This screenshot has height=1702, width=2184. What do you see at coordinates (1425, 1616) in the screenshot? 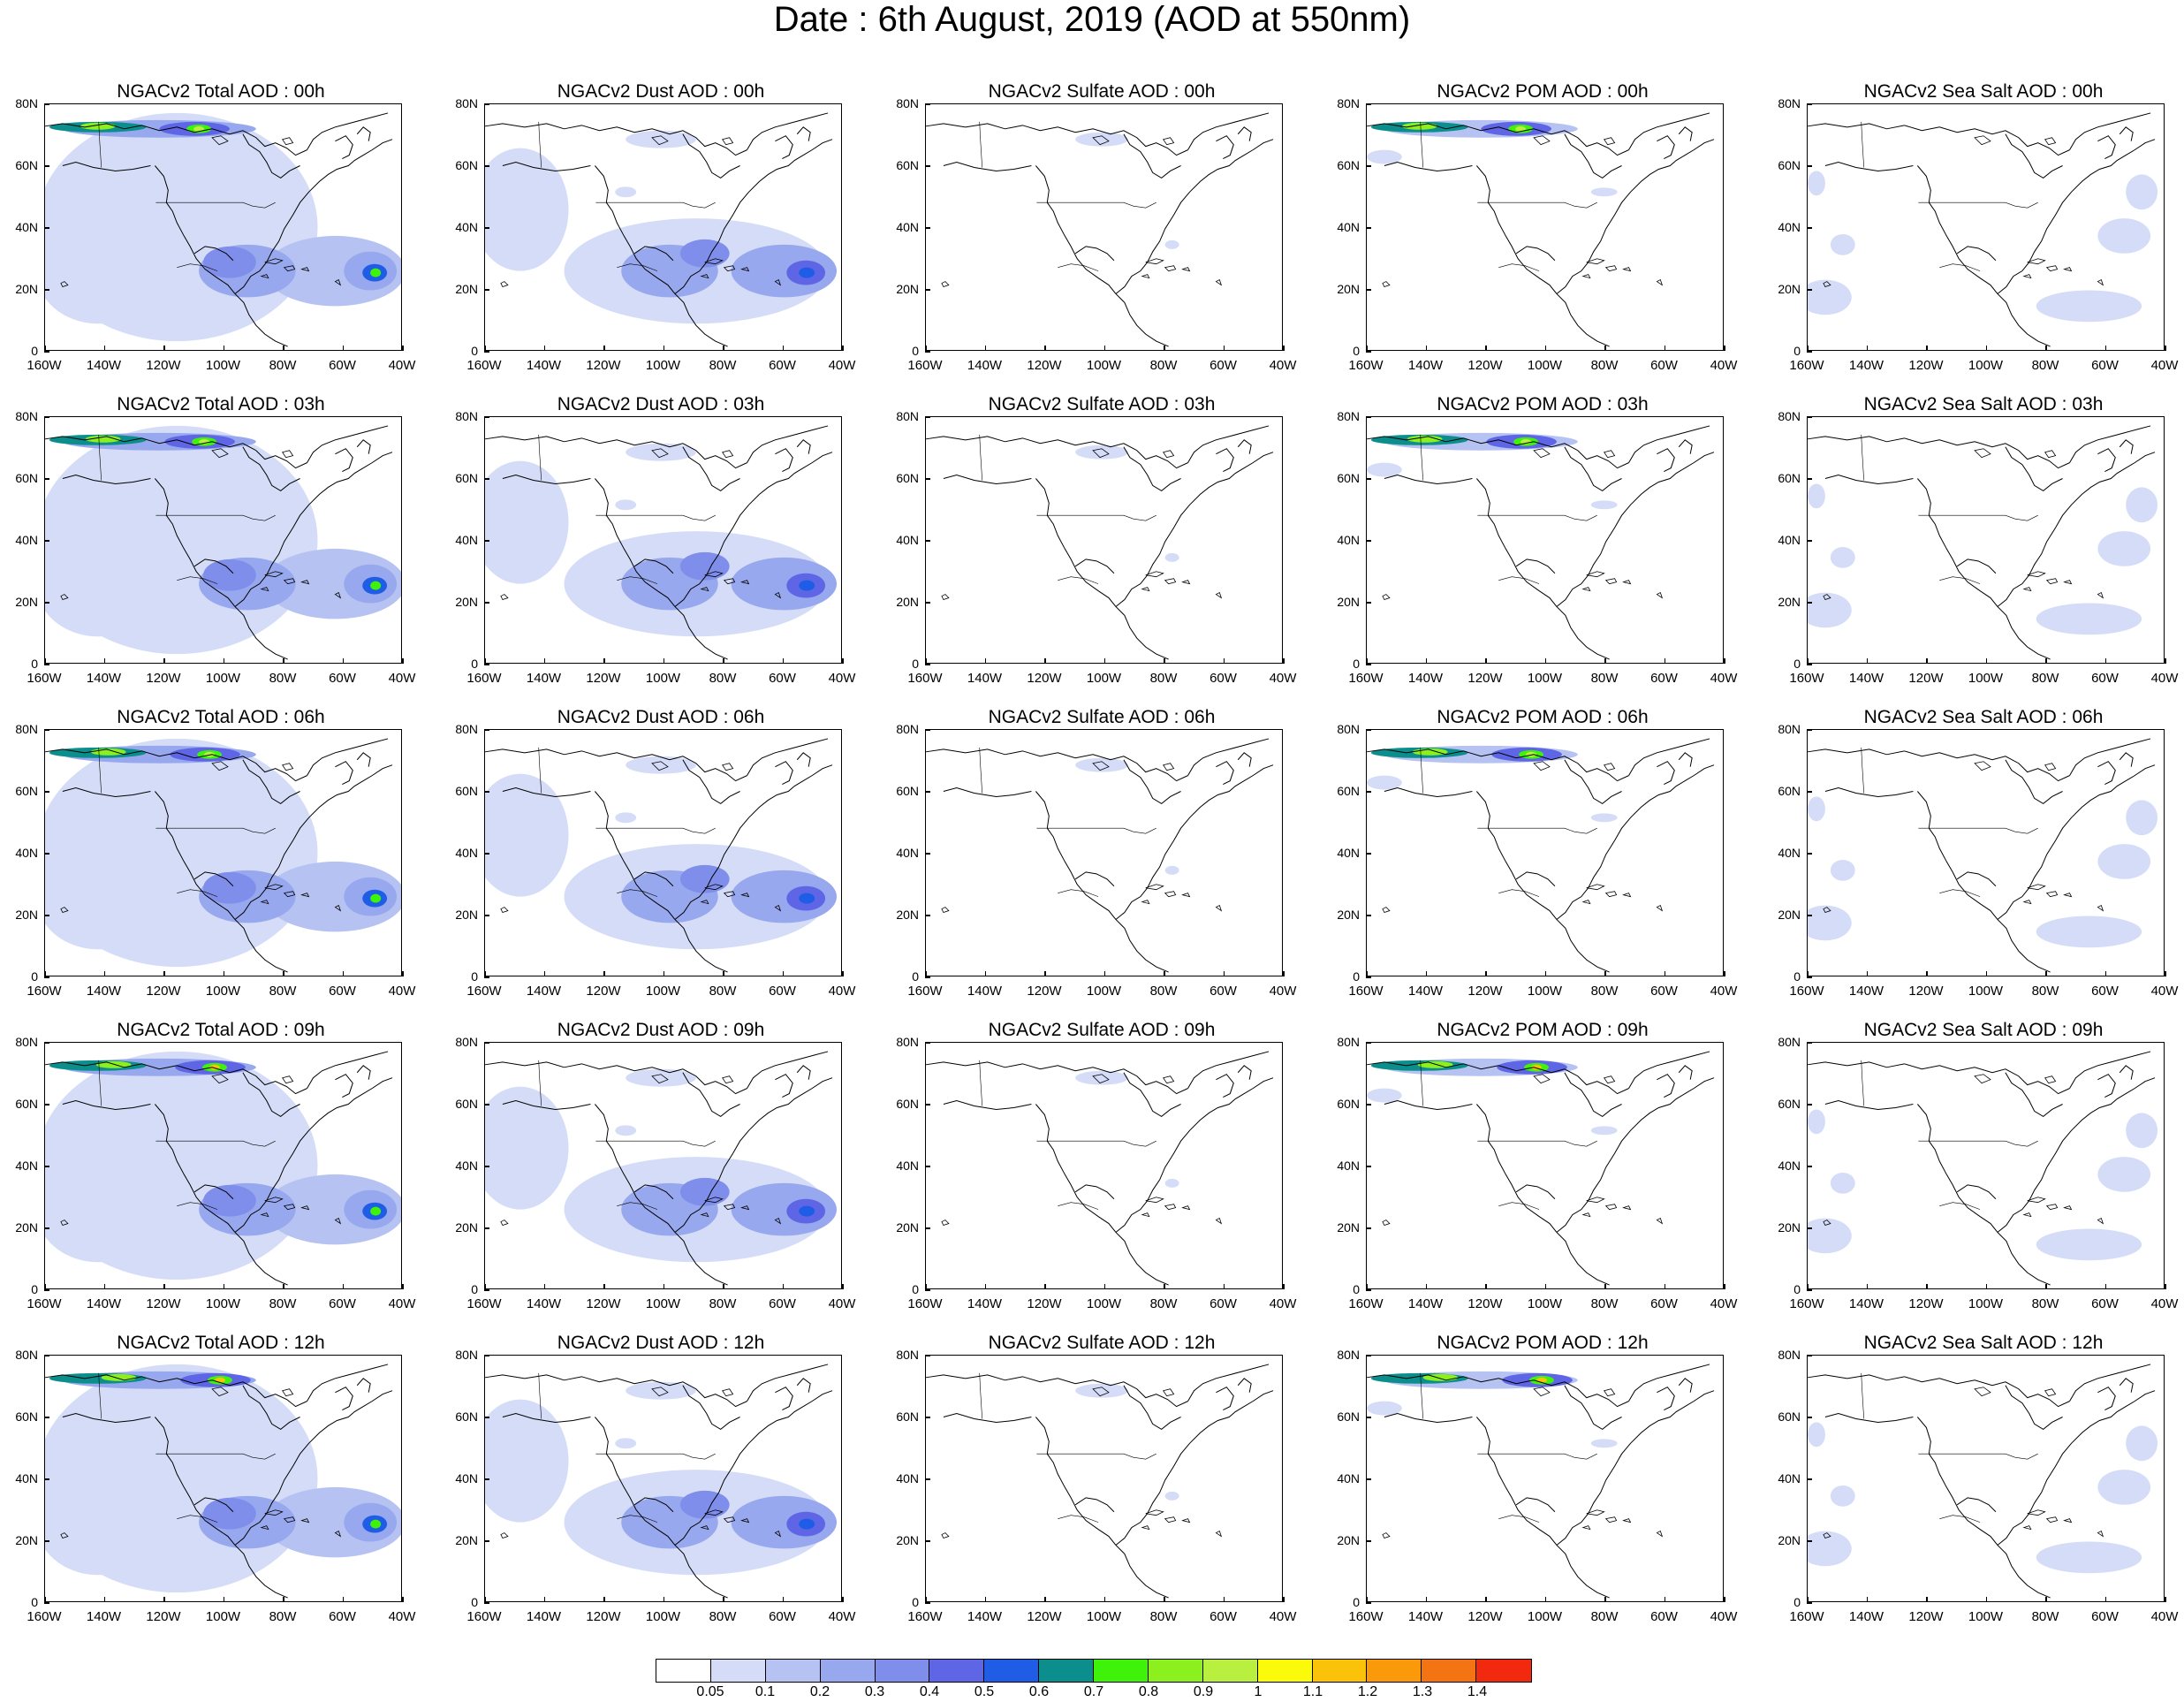
I see `longitude-tick-label: 140W` at bounding box center [1425, 1616].